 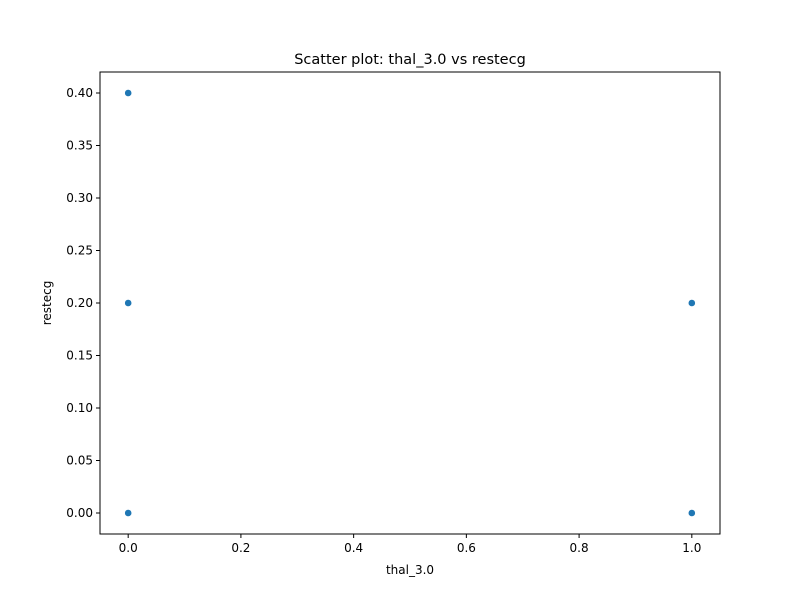 I want to click on y-tick-label: 0.20, so click(x=79, y=303).